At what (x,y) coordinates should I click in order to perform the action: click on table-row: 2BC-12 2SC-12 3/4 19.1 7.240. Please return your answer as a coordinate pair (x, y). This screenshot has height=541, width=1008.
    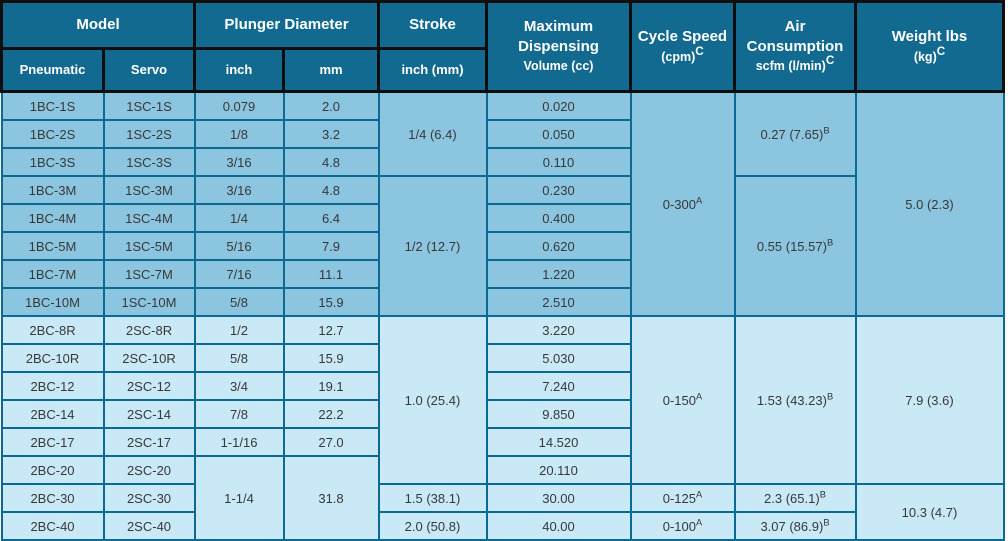
    Looking at the image, I should click on (502, 386).